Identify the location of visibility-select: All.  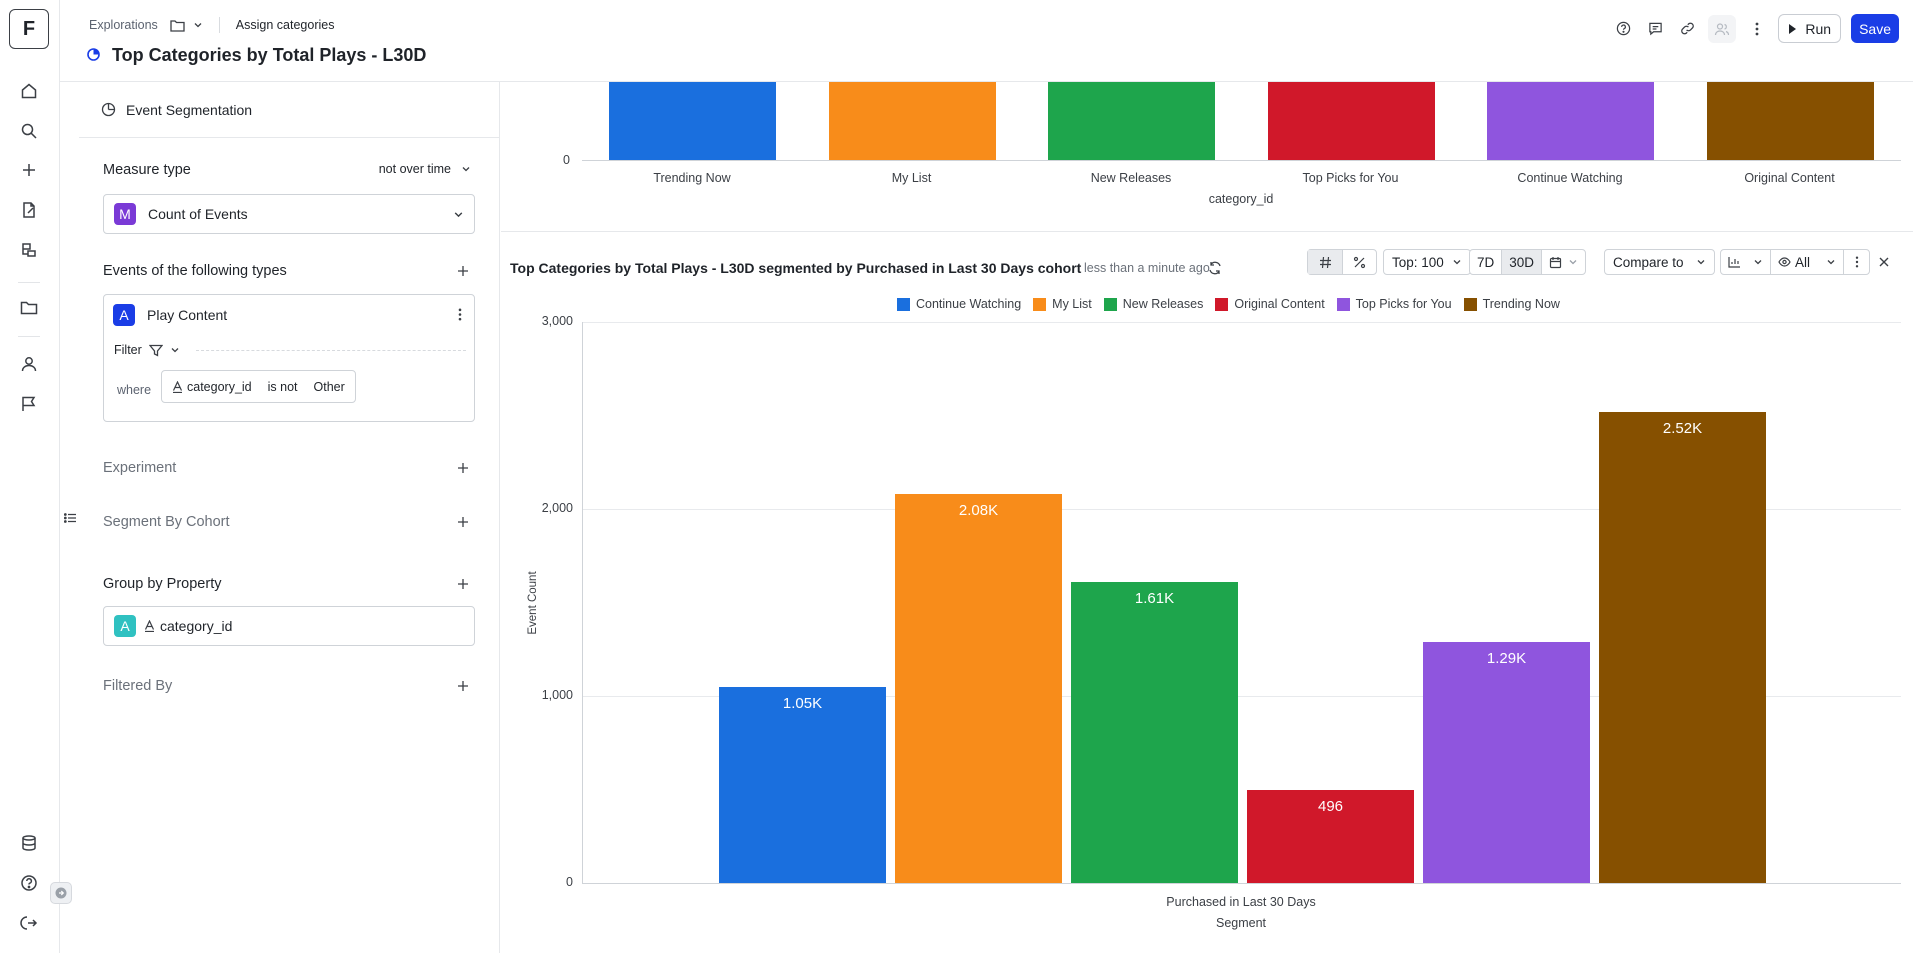
(1806, 262).